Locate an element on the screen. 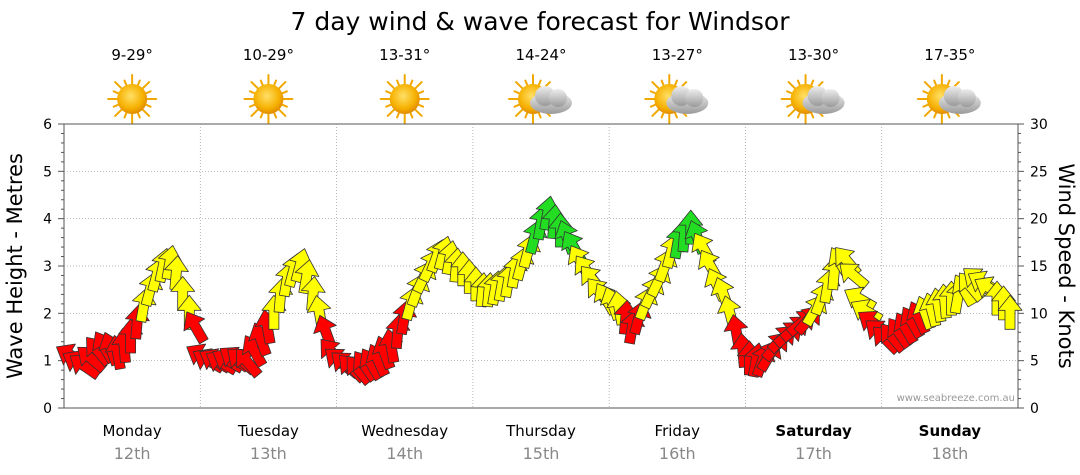 The width and height of the screenshot is (1080, 475). y-right-tick-label: 30 is located at coordinates (1039, 125).